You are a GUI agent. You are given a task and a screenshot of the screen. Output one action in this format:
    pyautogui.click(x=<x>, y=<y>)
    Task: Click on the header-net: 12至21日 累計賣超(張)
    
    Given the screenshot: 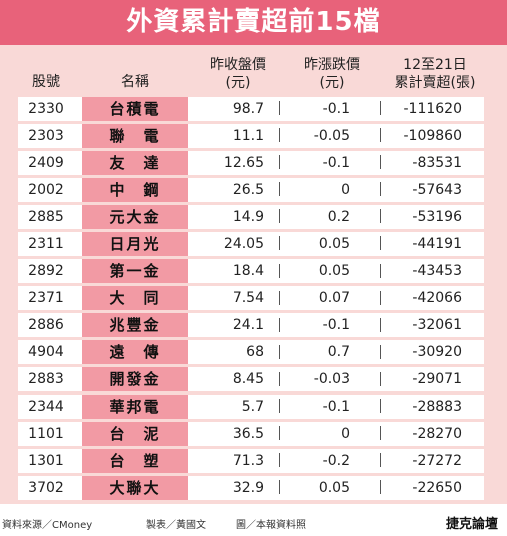 What is the action you would take?
    pyautogui.click(x=435, y=74)
    